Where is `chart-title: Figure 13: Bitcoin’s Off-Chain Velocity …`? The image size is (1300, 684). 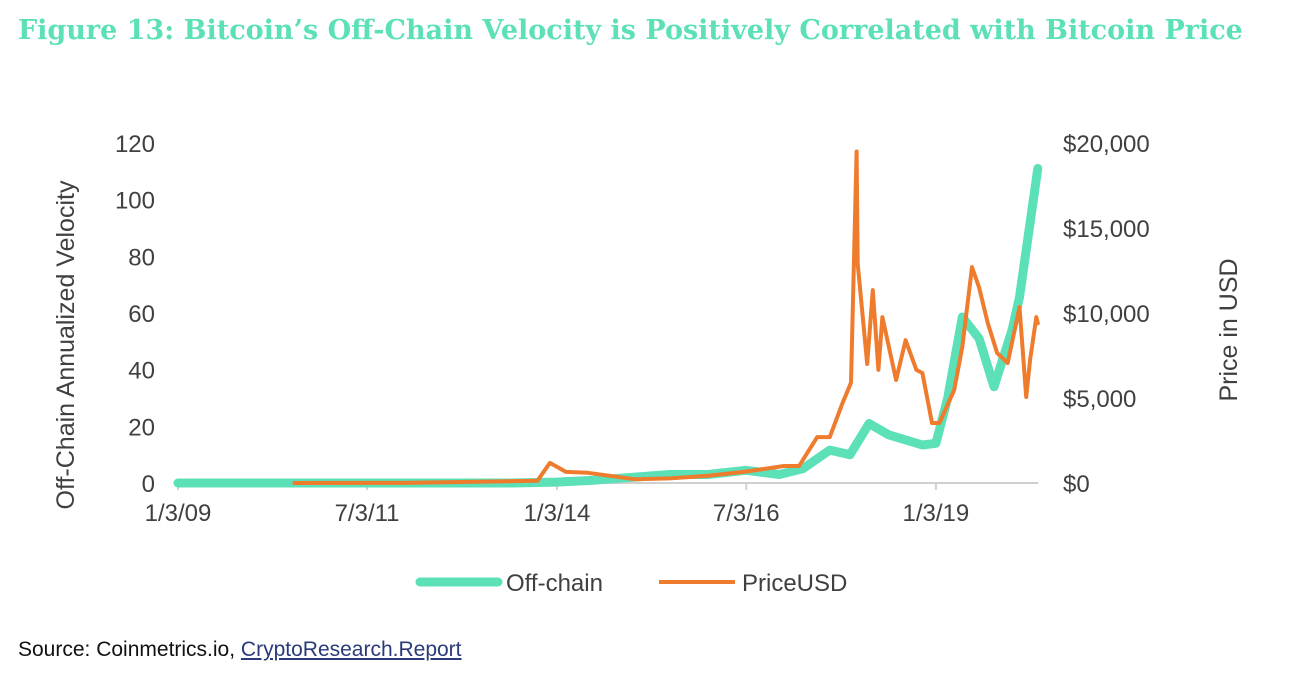 chart-title: Figure 13: Bitcoin’s Off-Chain Velocity … is located at coordinates (630, 30).